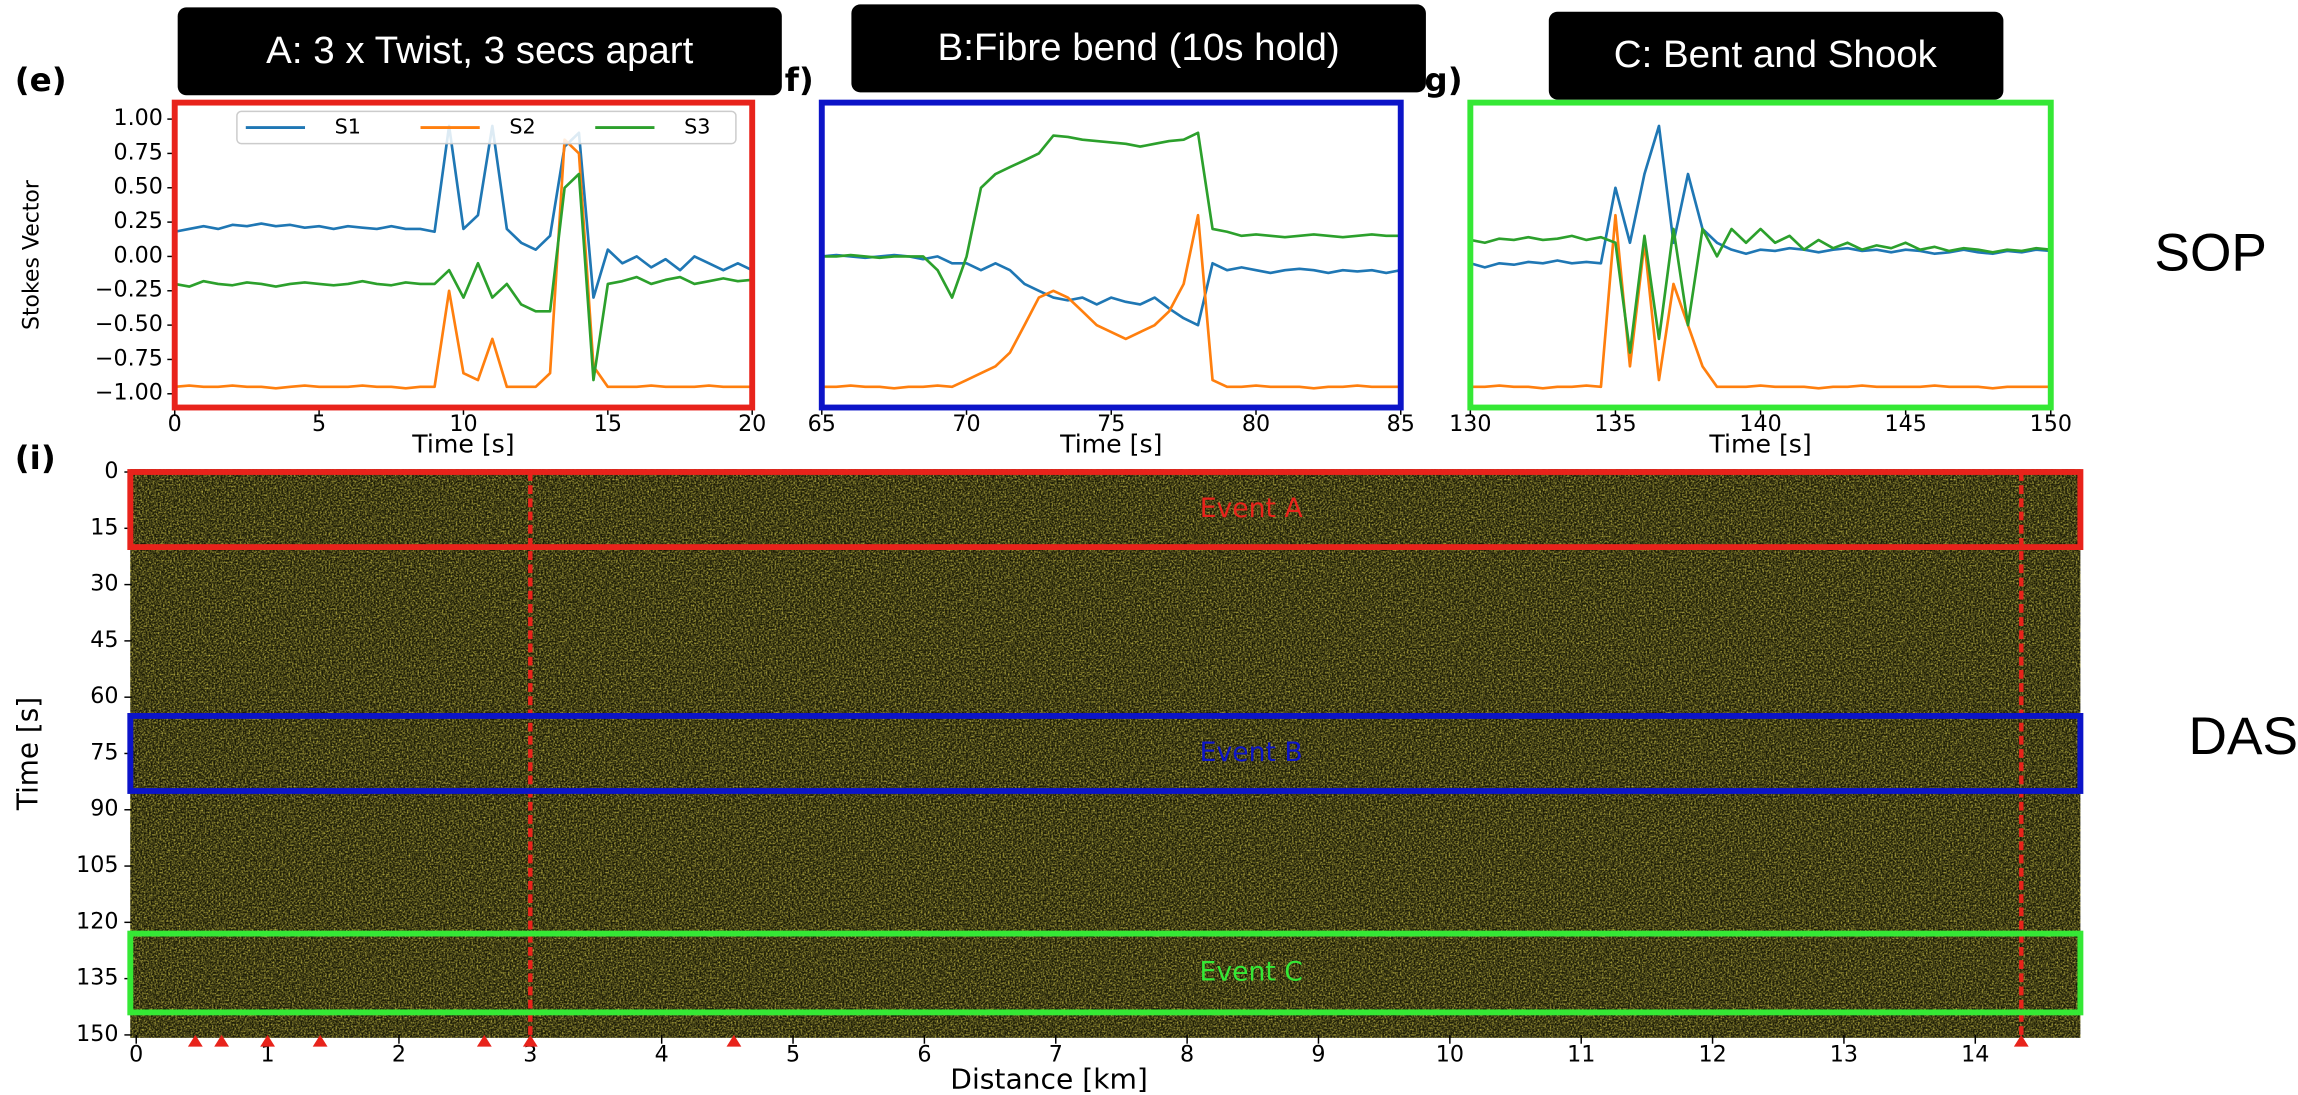 The height and width of the screenshot is (1095, 2298). What do you see at coordinates (41, 80) in the screenshot?
I see `panel-label: (e)` at bounding box center [41, 80].